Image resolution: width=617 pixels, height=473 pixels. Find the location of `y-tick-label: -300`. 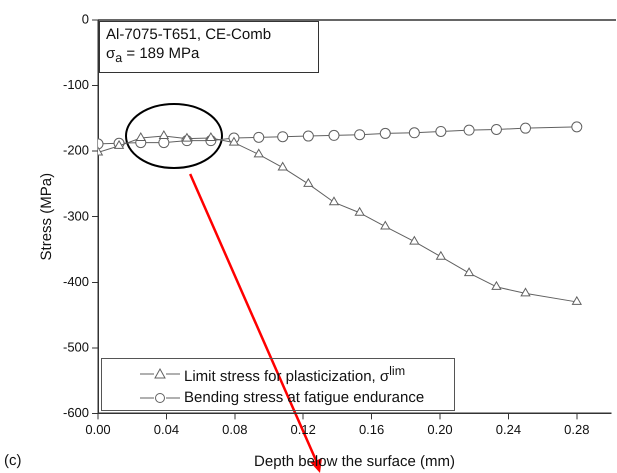

y-tick-label: -300 is located at coordinates (76, 216).